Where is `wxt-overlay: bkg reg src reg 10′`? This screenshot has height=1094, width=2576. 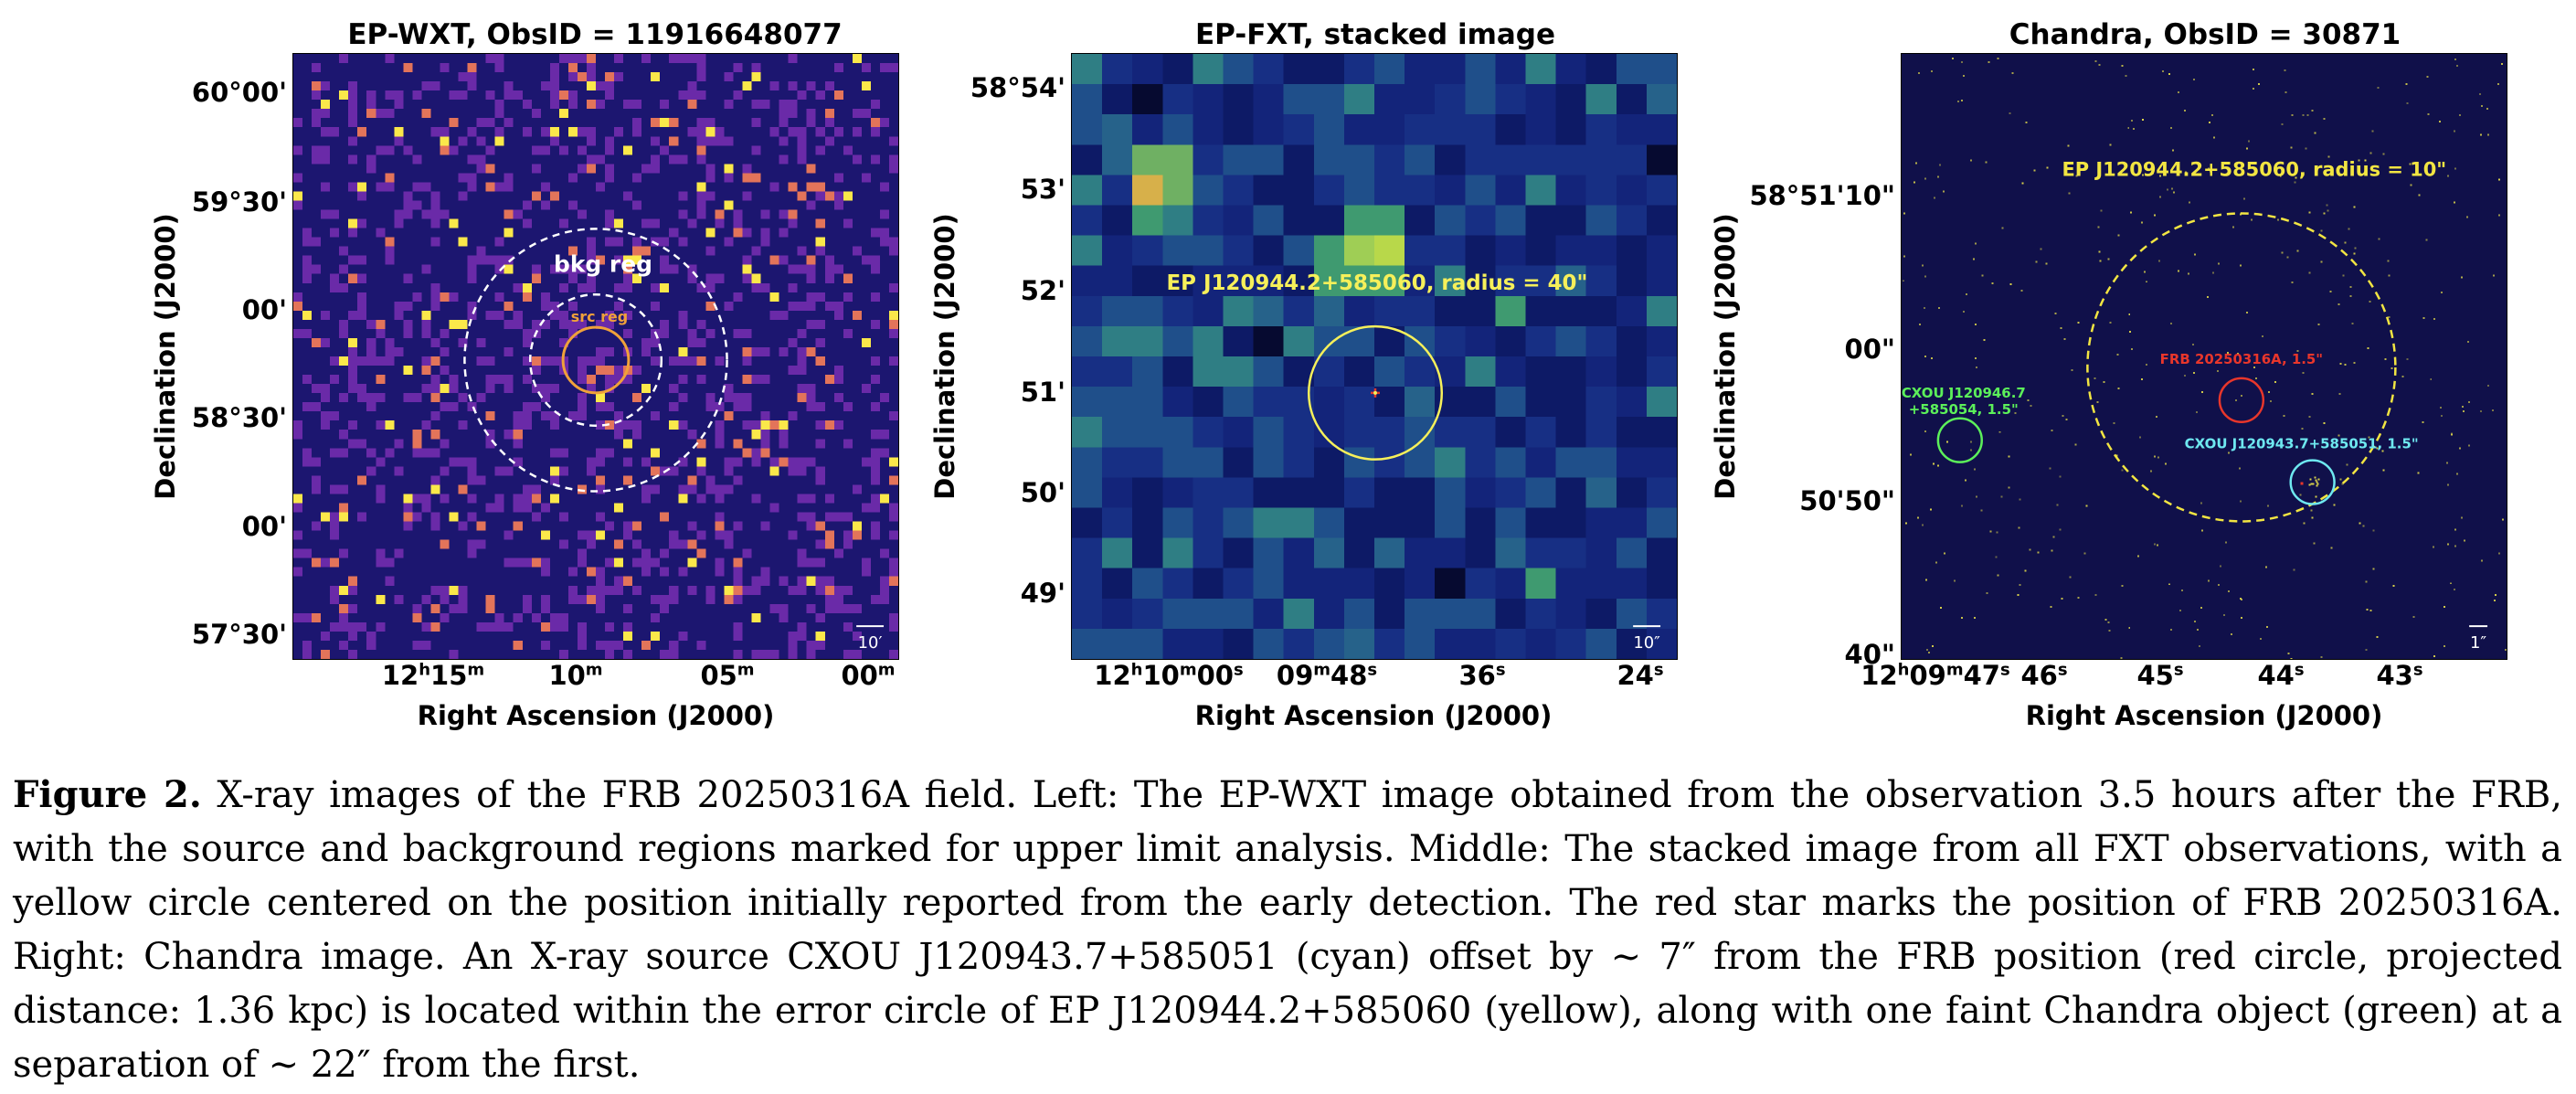
wxt-overlay: bkg reg src reg 10′ is located at coordinates (674, 441).